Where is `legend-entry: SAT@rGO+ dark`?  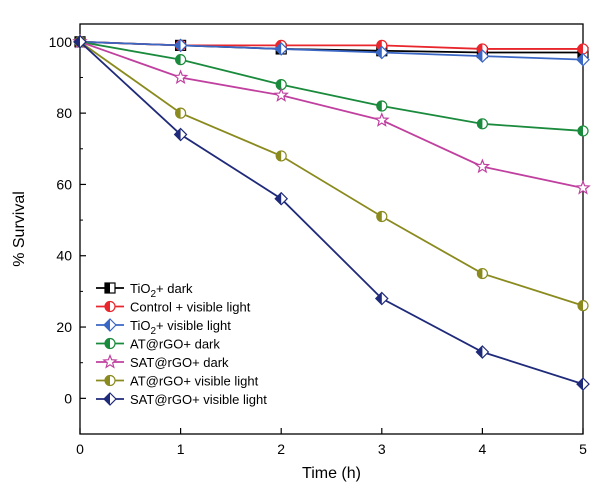
legend-entry: SAT@rGO+ dark is located at coordinates (162, 361).